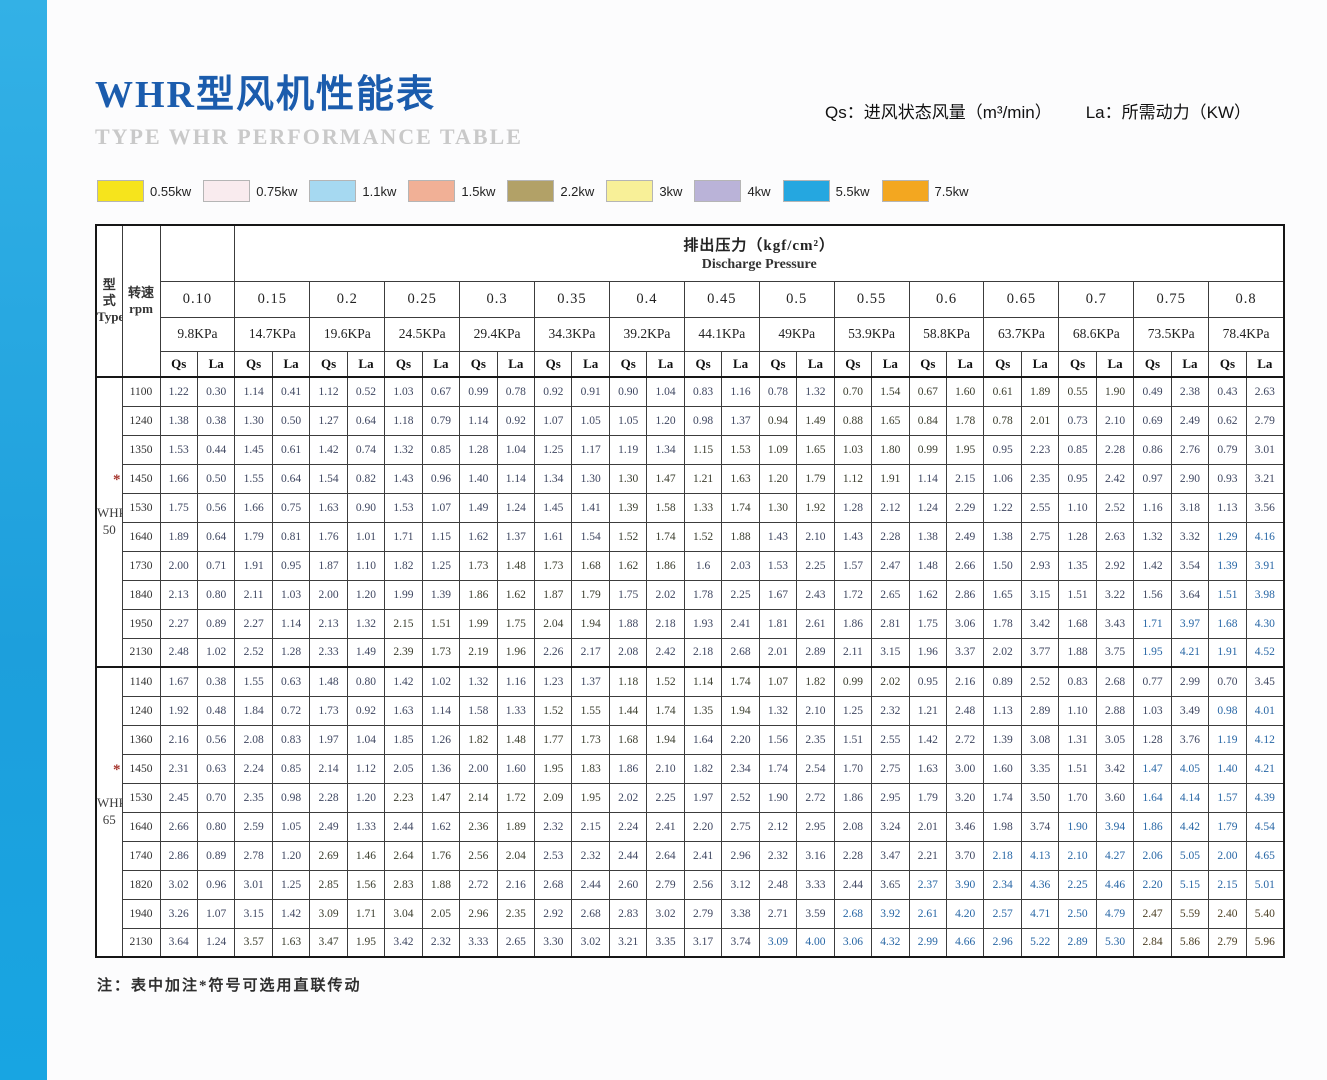 This screenshot has height=1080, width=1327. Describe the element at coordinates (328, 768) in the screenshot. I see `qs-value-cell: 2.14` at that location.